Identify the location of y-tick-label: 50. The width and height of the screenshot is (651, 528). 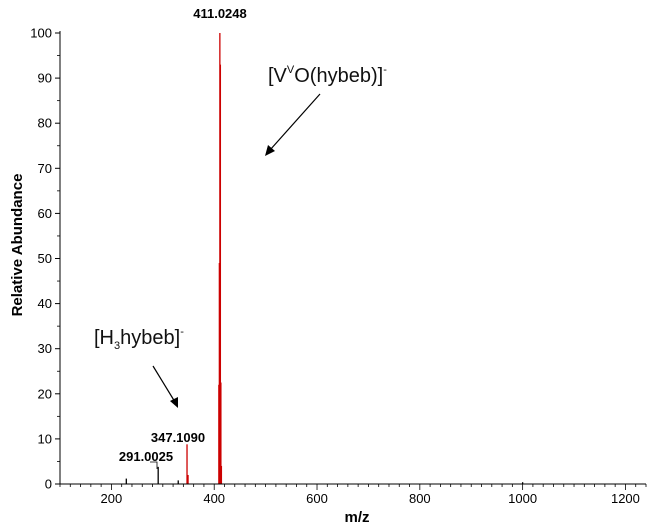
(45, 258).